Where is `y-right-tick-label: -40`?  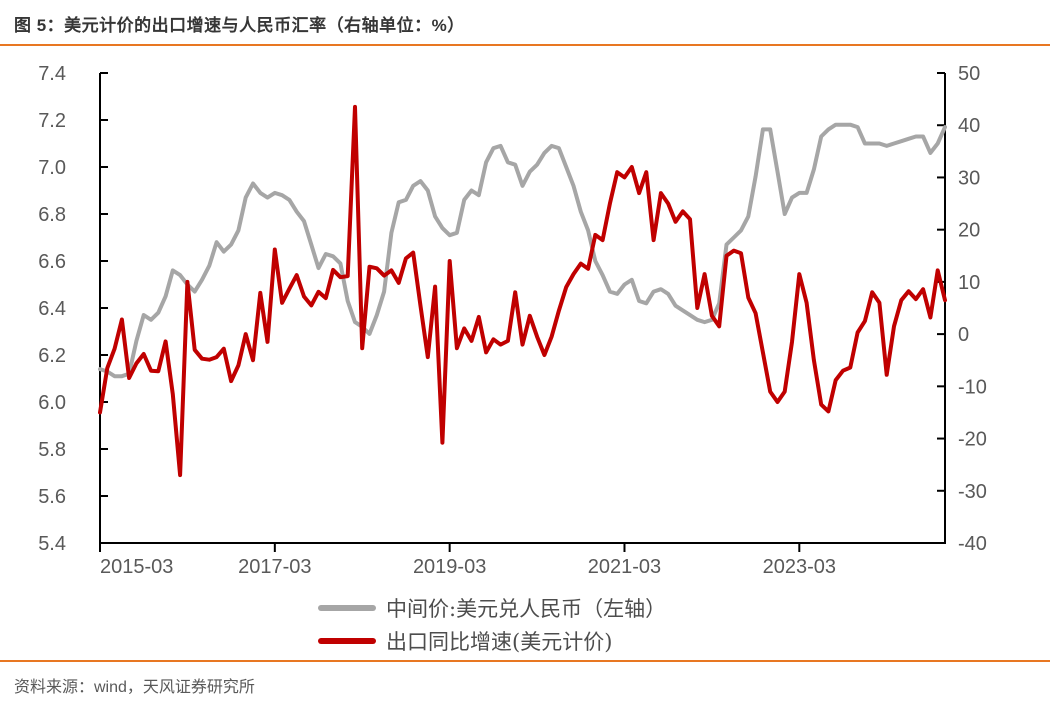 y-right-tick-label: -40 is located at coordinates (972, 544).